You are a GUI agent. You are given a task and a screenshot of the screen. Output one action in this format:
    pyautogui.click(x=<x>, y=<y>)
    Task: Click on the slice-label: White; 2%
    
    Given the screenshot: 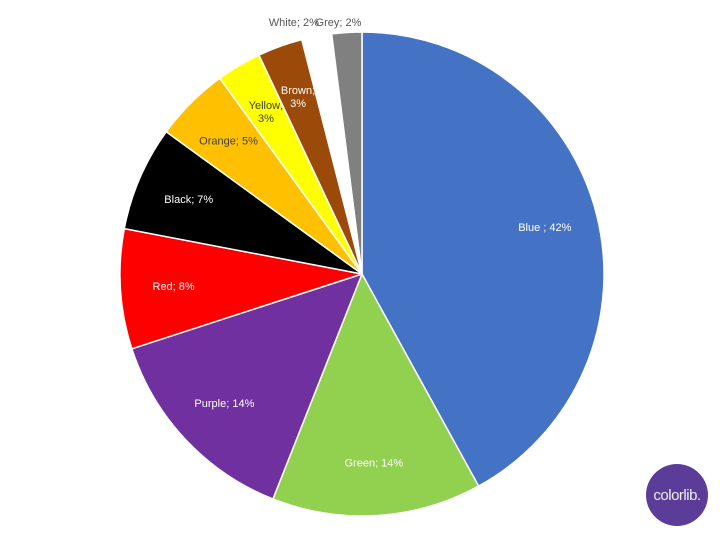 What is the action you would take?
    pyautogui.click(x=294, y=23)
    